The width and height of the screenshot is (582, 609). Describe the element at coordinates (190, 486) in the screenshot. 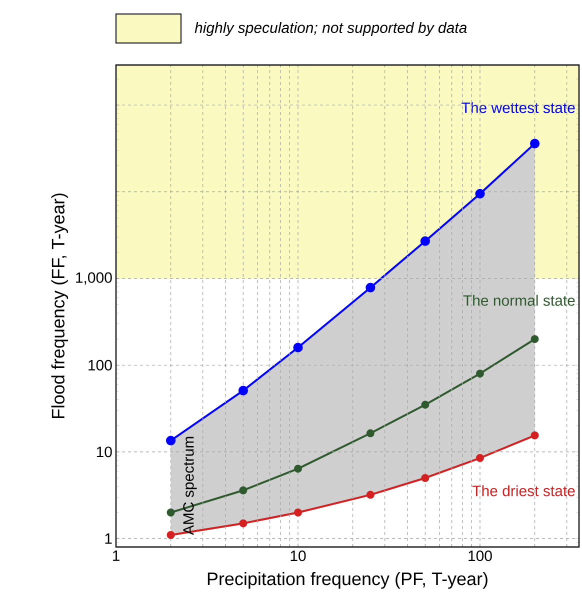

I see `annotation: AMC spectrum` at that location.